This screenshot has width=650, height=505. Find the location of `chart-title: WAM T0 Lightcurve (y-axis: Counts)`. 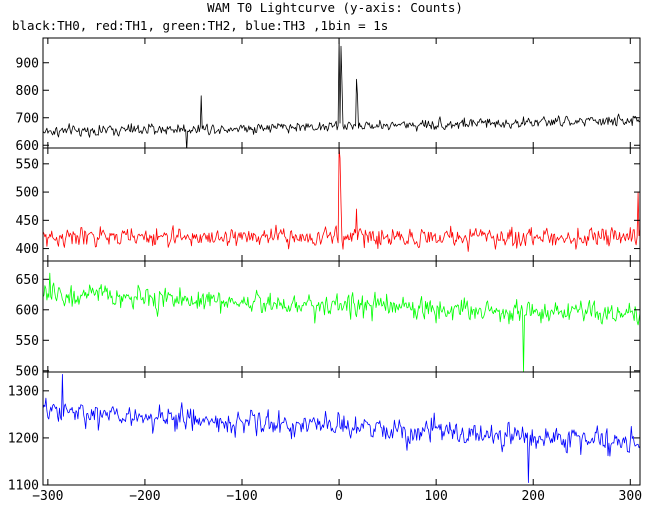

chart-title: WAM T0 Lightcurve (y-axis: Counts) is located at coordinates (335, 7).